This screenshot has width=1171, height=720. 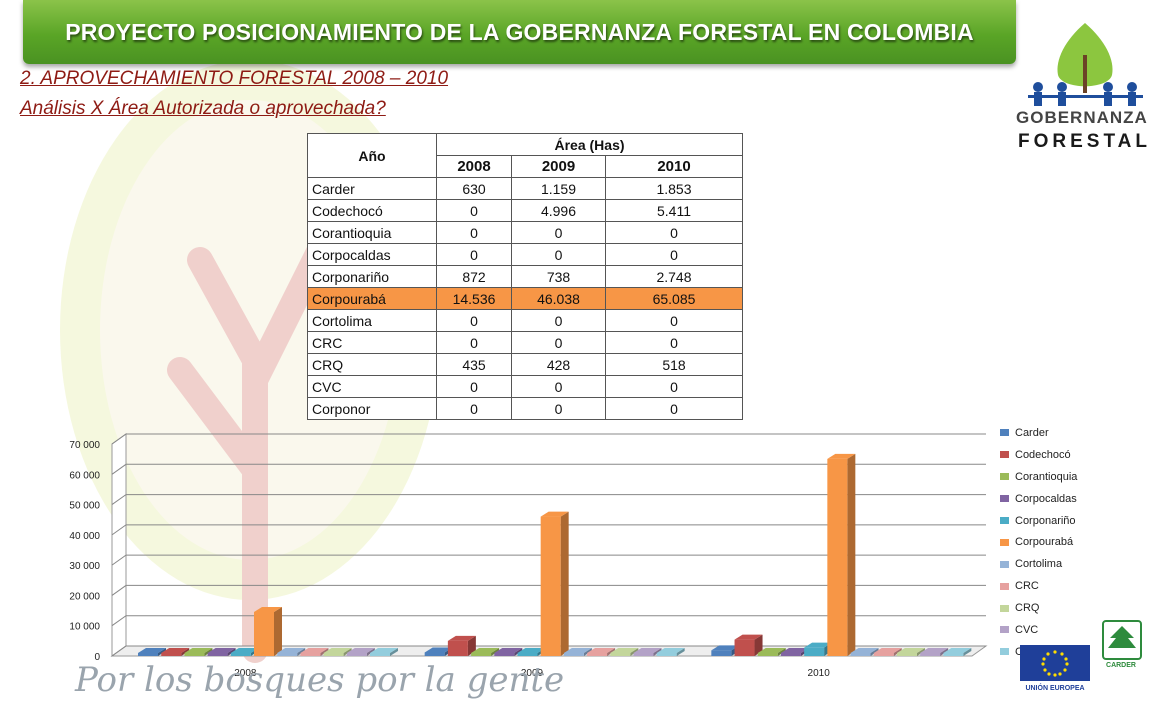 I want to click on table-cell: 65.085, so click(x=674, y=298).